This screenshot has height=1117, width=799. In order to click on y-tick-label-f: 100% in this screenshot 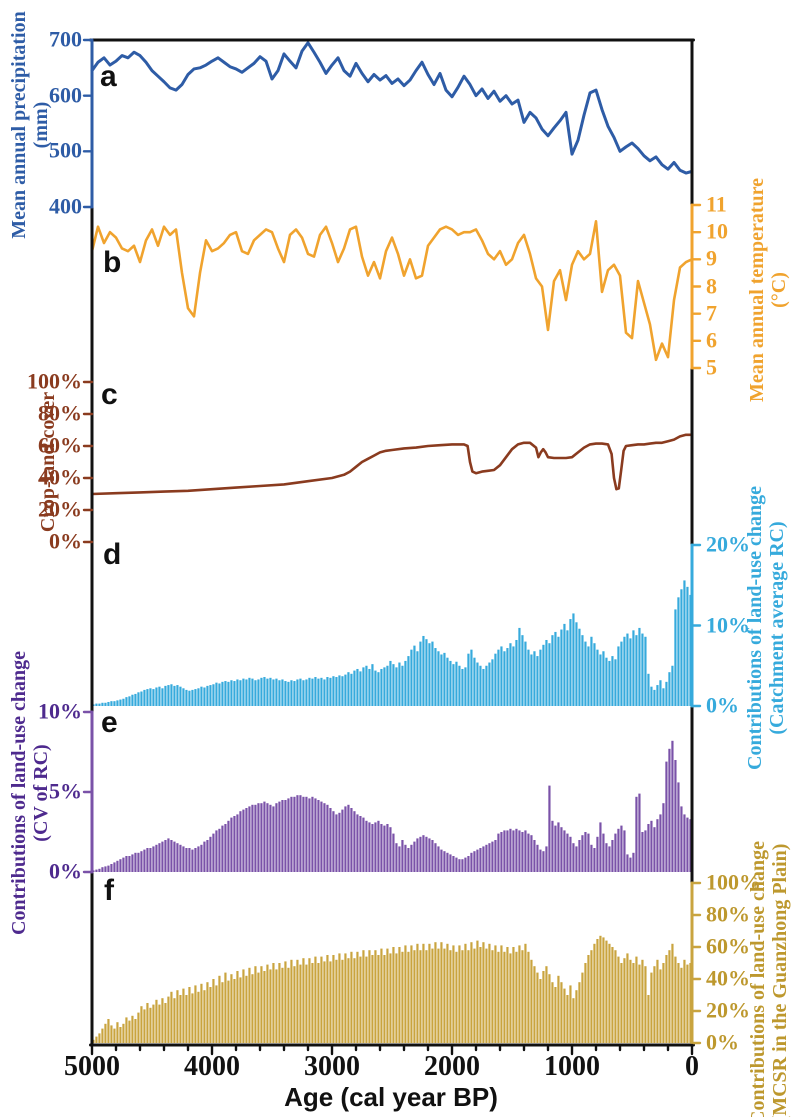, I will do `click(733, 882)`.